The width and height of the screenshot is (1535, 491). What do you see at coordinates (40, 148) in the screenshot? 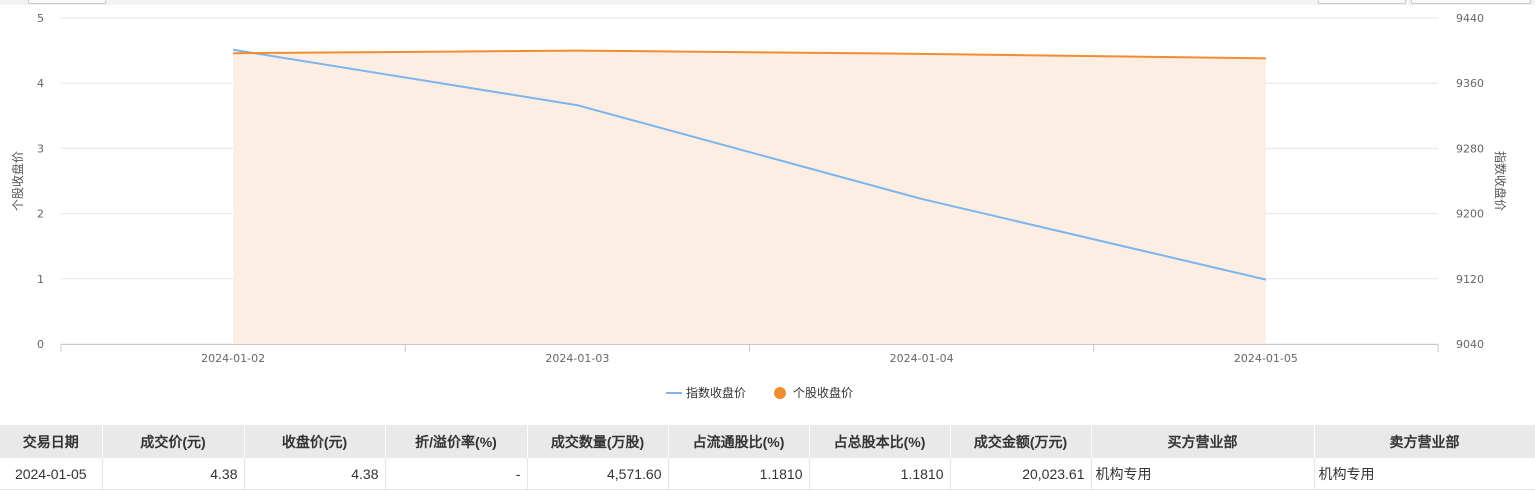
I see `y-left-tick-label: 3` at bounding box center [40, 148].